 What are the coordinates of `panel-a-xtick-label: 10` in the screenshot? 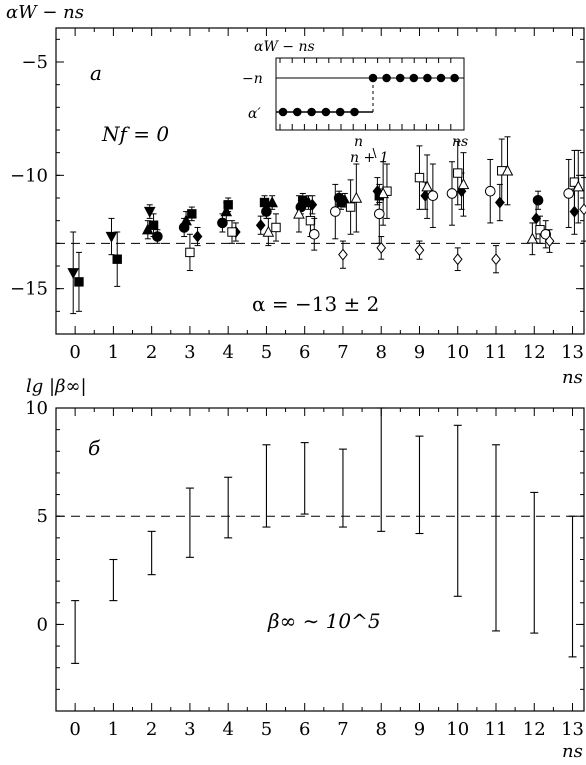 It's located at (457, 352).